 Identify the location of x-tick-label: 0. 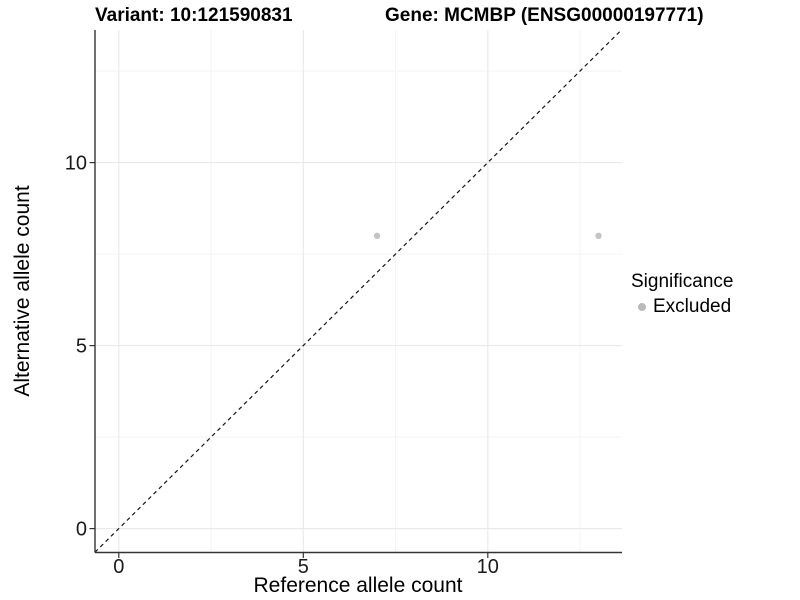
(118, 567).